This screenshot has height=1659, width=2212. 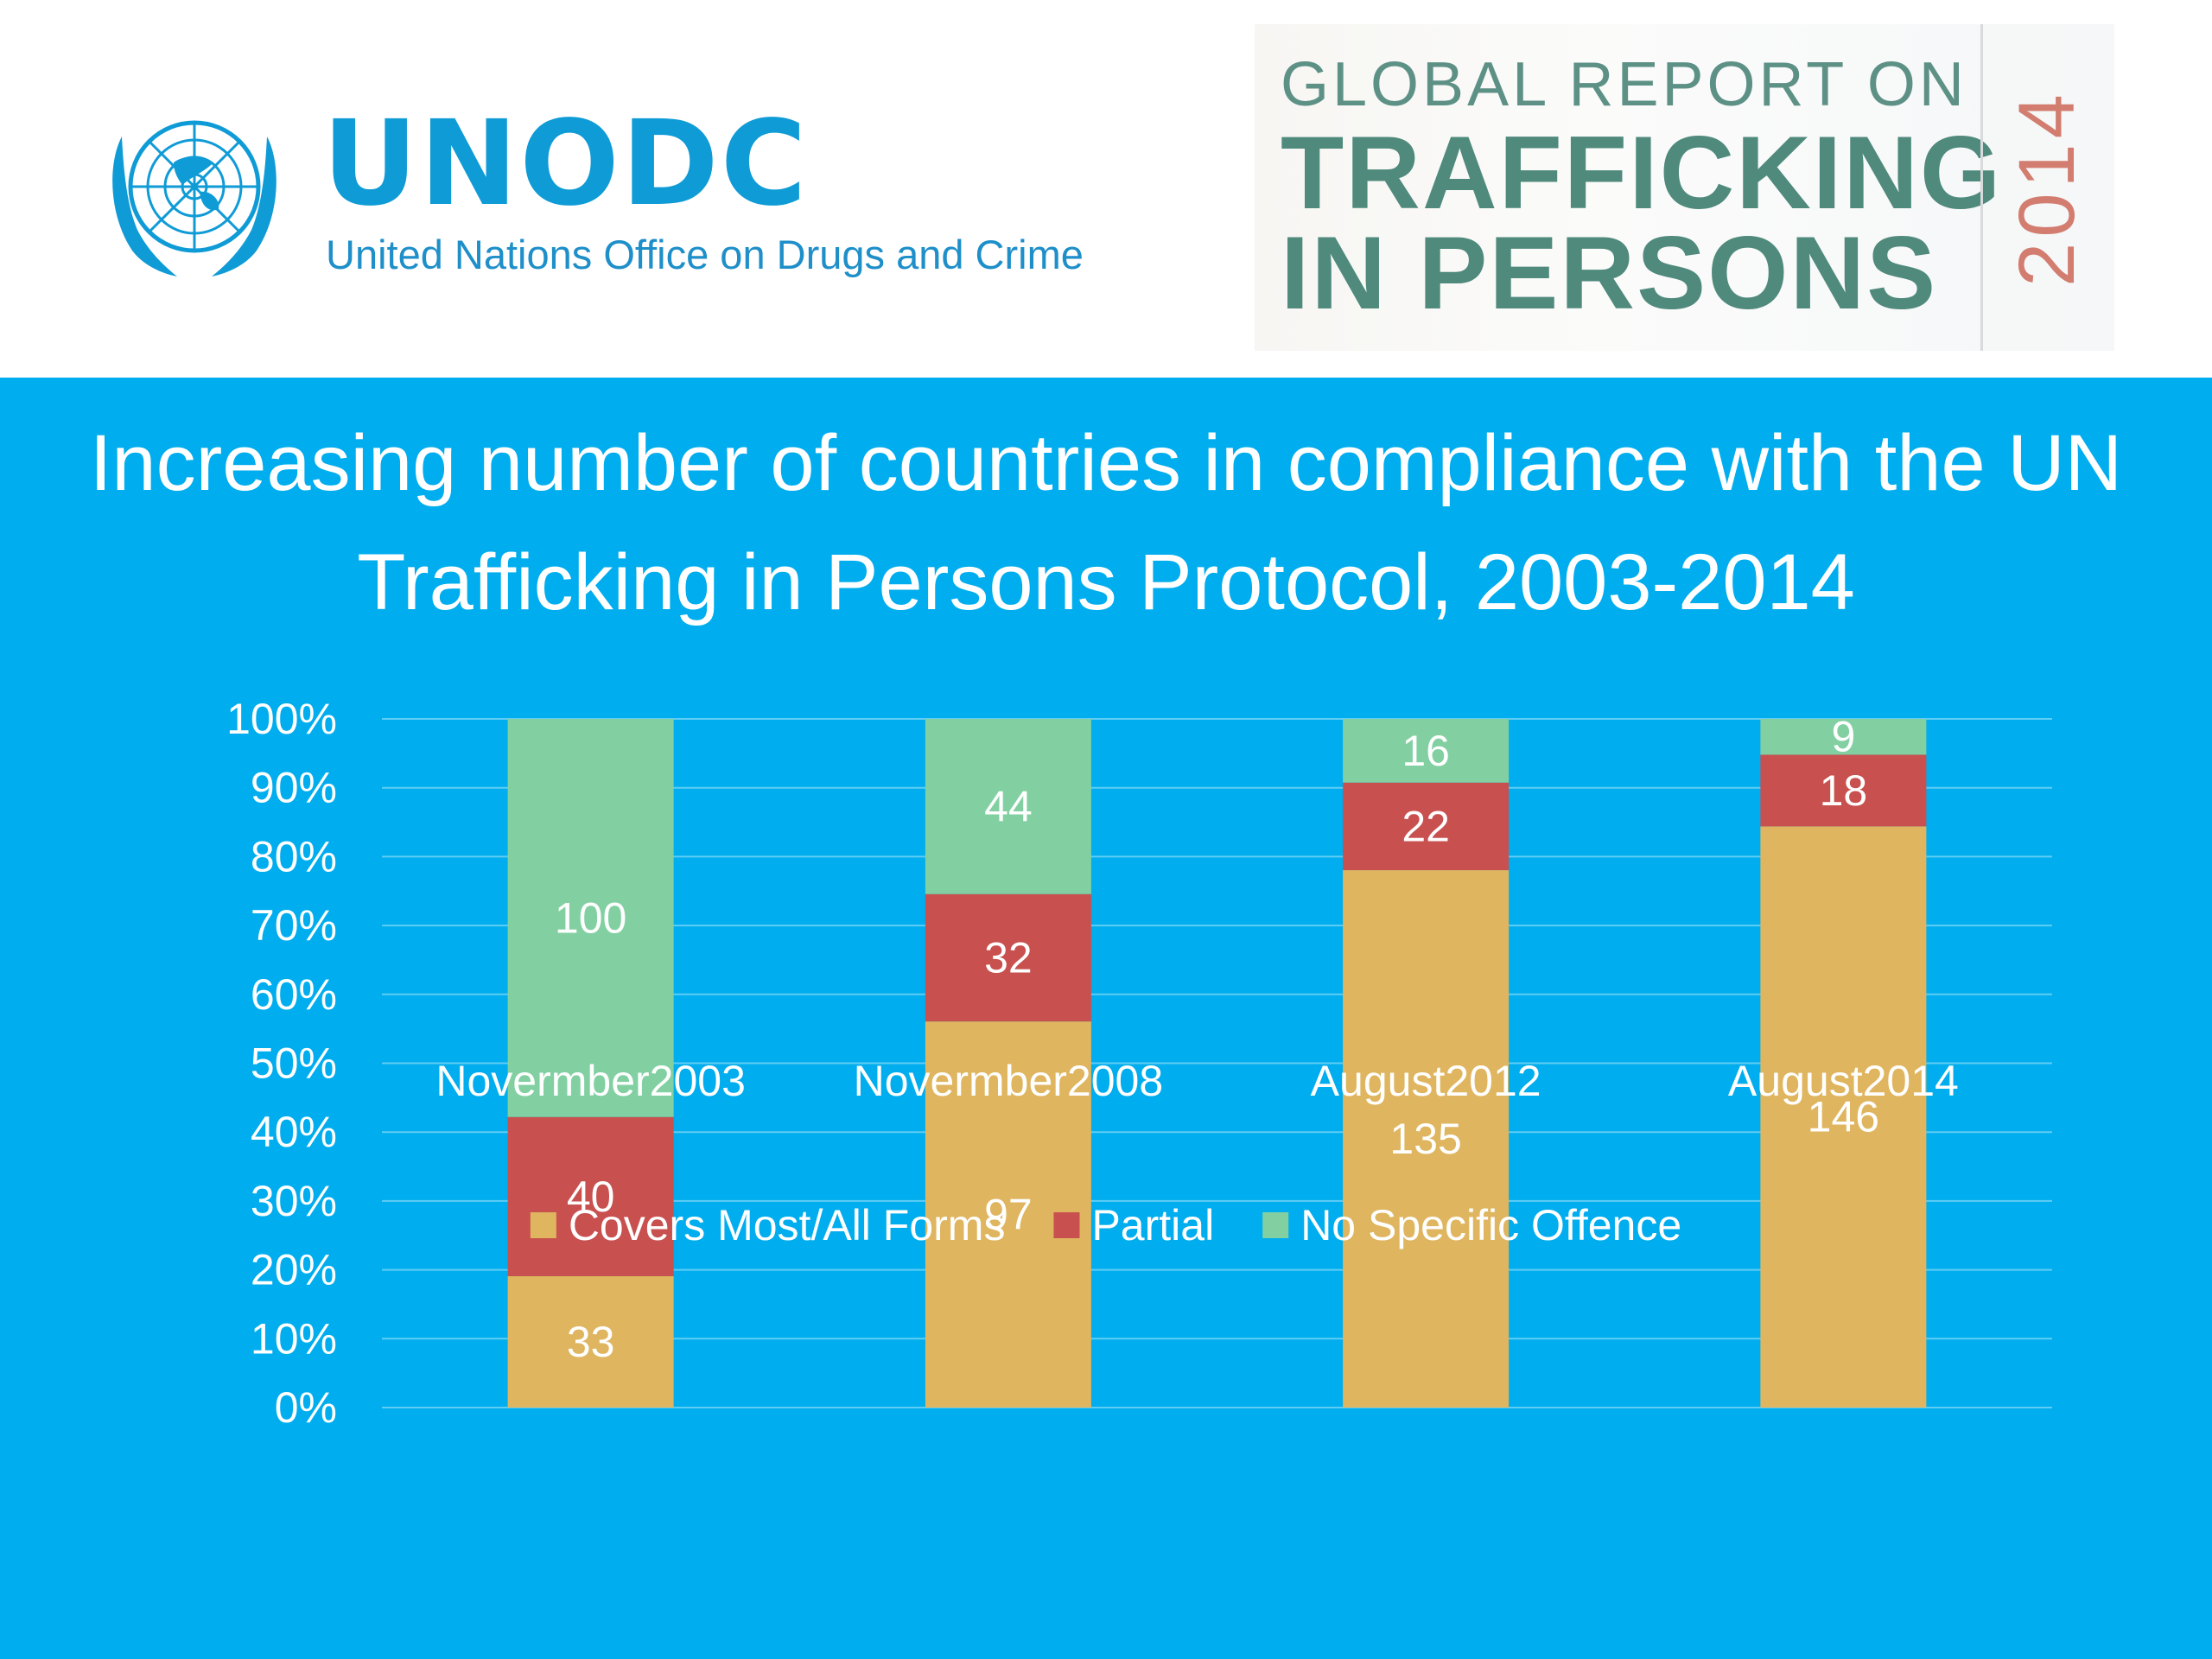 I want to click on report-title-line2: TRAFFICKING, so click(x=1642, y=173).